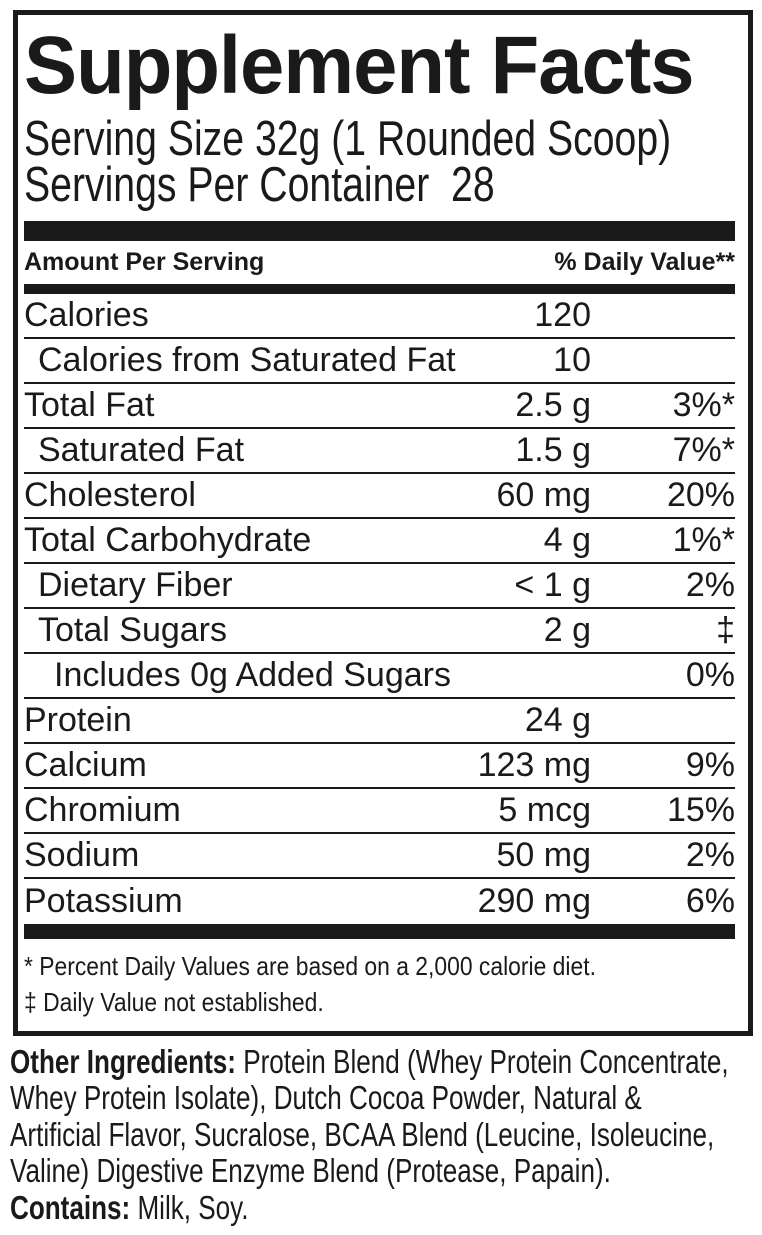 The height and width of the screenshot is (1235, 762). I want to click on nutrient-dv: 1%*, so click(703, 540).